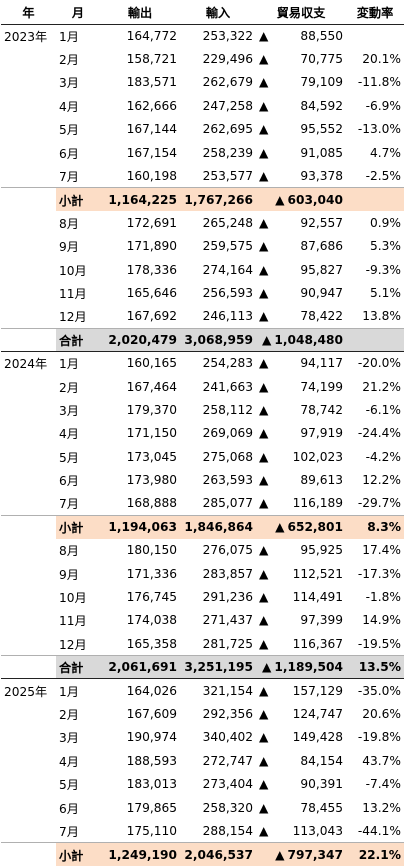 The width and height of the screenshot is (405, 866). I want to click on table-row: 11月 174,038 271,437 ▲ 97,399 14.9%, so click(202, 620).